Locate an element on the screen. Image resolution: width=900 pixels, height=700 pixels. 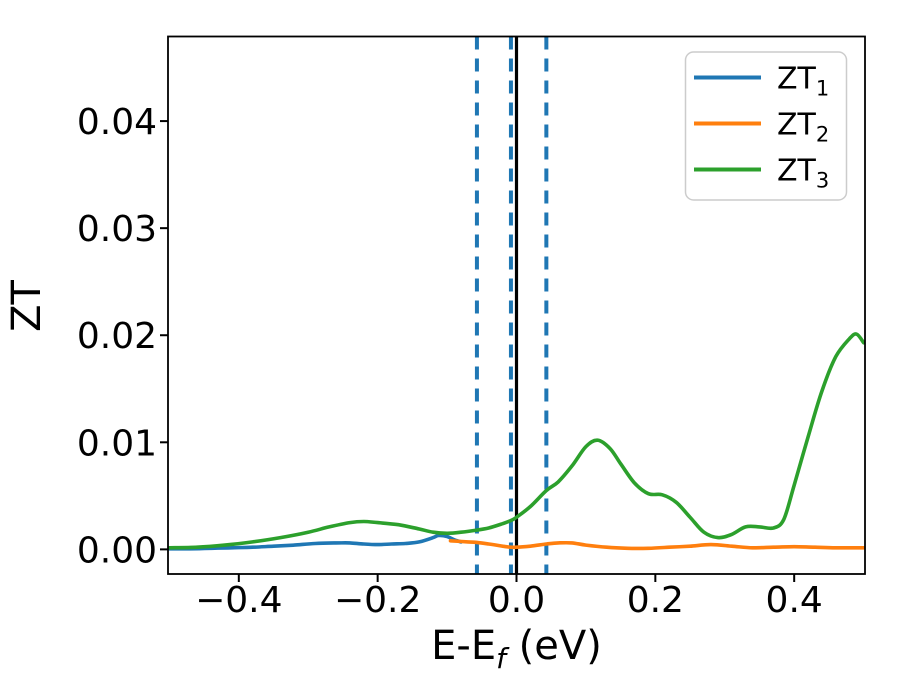
y-tick-label: 0.00 is located at coordinates (117, 550).